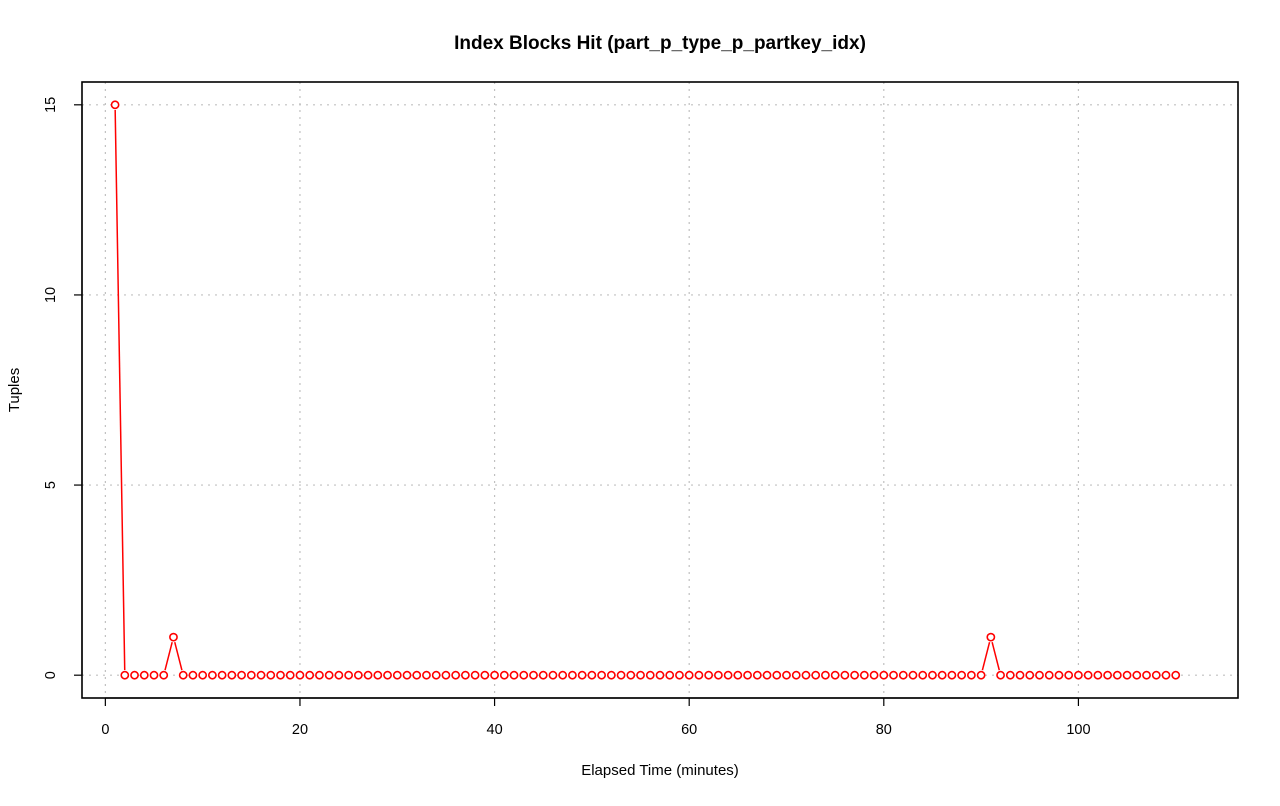 This screenshot has height=806, width=1280. I want to click on x-tick-label: 40, so click(495, 730).